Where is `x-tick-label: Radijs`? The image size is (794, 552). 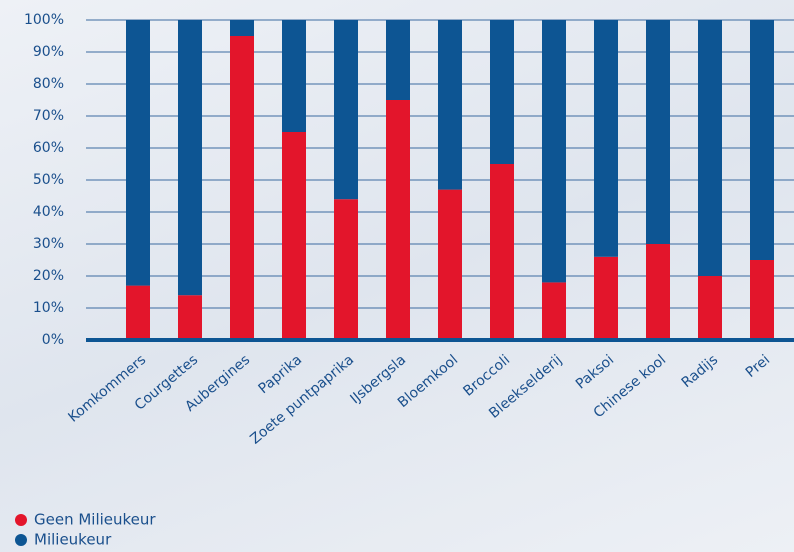 x-tick-label: Radijs is located at coordinates (700, 371).